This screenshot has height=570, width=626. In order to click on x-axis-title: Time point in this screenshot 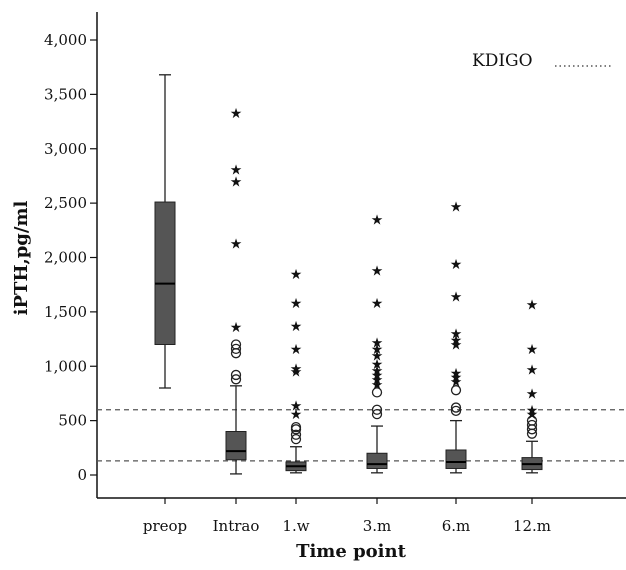, I will do `click(351, 551)`.